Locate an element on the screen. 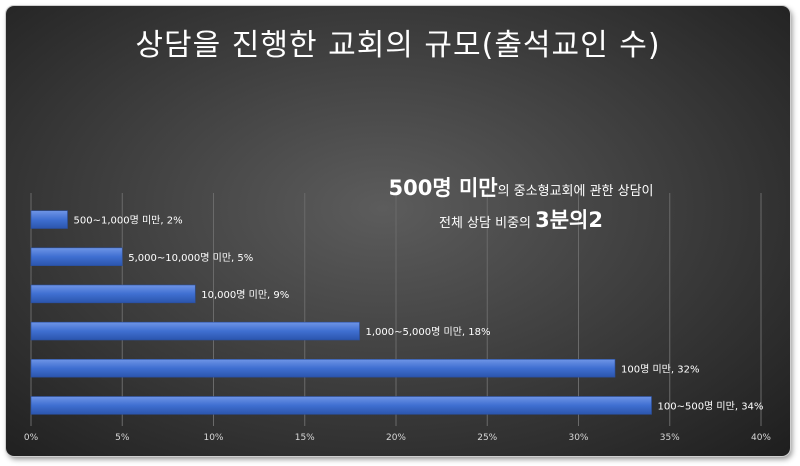 The width and height of the screenshot is (800, 466). annotation-text: 의 중소형교회에 관한 상담이 is located at coordinates (575, 191).